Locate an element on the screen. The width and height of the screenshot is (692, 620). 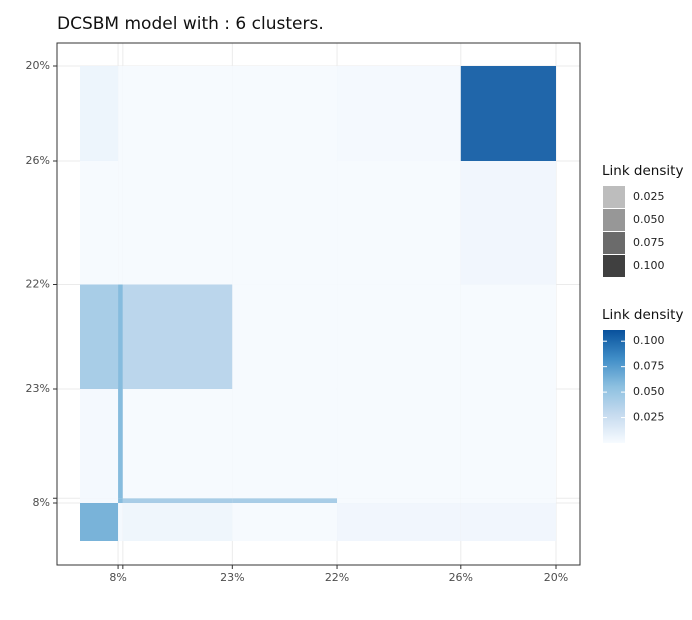
chart-title: DCSBM model with : 6 clusters. is located at coordinates (190, 24).